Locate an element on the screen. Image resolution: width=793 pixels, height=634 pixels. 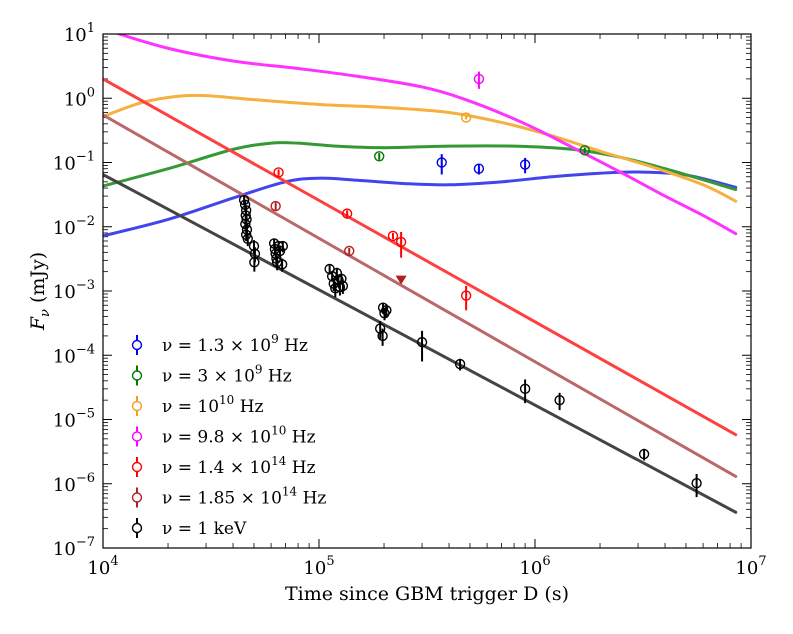
legend-label-main: ν = 1 keV is located at coordinates (204, 529).